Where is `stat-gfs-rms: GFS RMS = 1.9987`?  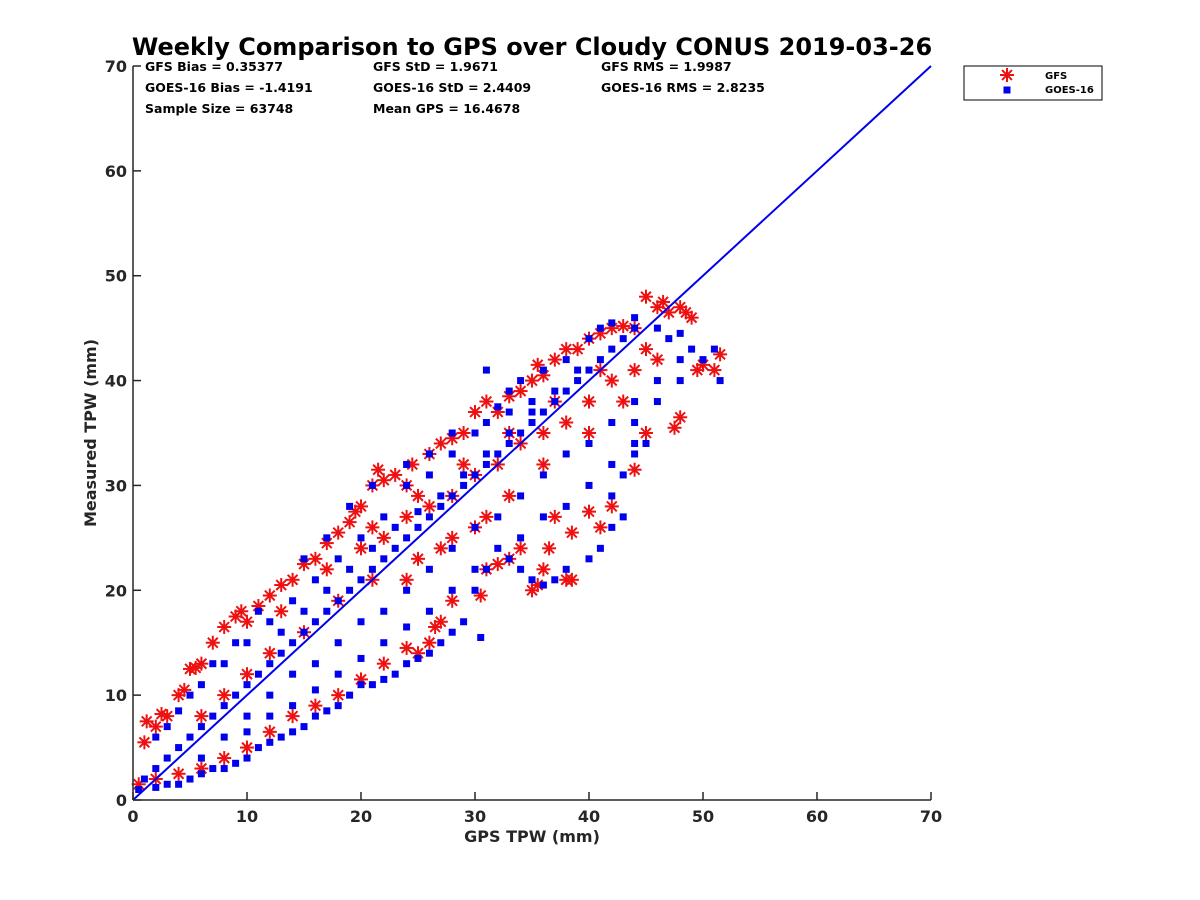
stat-gfs-rms: GFS RMS = 1.9987 is located at coordinates (666, 66).